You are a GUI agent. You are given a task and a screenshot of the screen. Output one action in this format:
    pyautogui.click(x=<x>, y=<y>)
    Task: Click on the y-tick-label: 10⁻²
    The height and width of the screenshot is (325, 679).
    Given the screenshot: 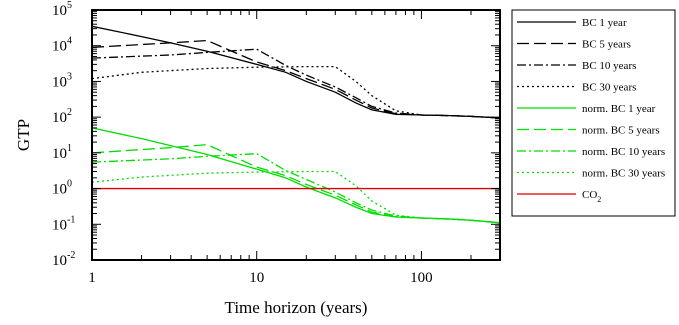 What is the action you would take?
    pyautogui.click(x=63, y=259)
    